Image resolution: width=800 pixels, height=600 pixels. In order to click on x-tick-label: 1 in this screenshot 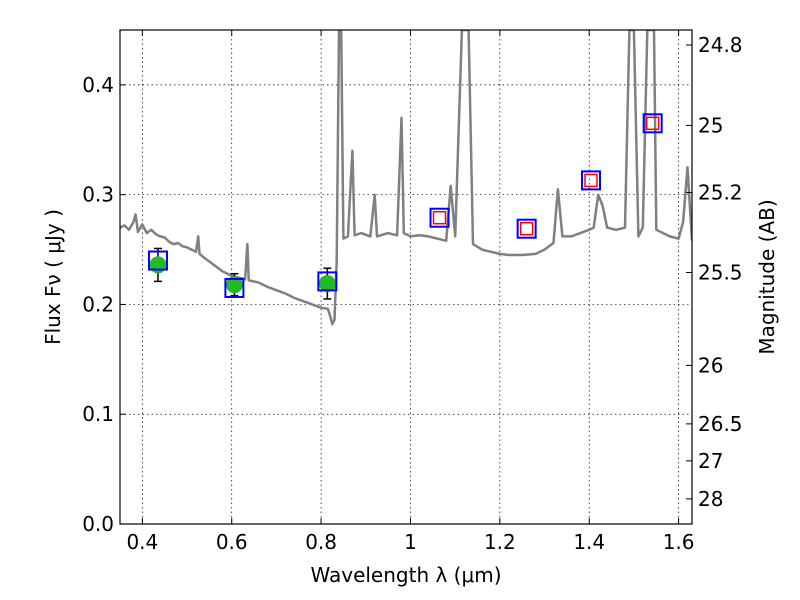, I will do `click(410, 542)`.